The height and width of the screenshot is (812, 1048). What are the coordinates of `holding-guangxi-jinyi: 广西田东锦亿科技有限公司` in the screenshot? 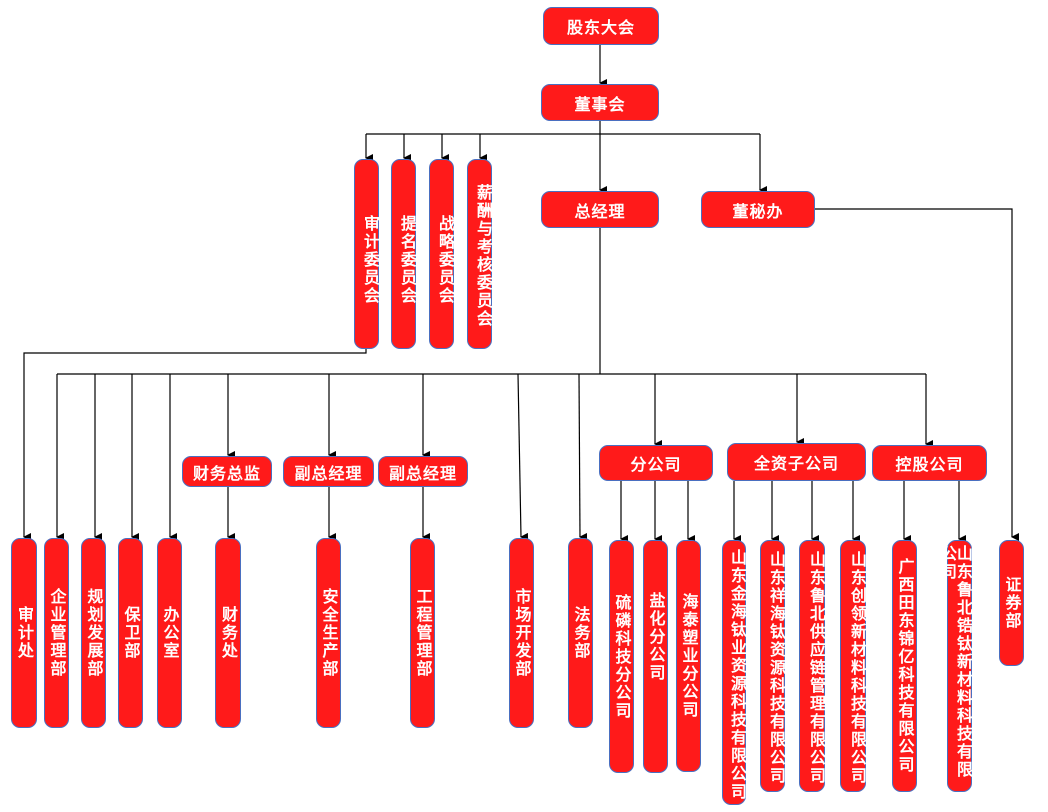 It's located at (904, 666).